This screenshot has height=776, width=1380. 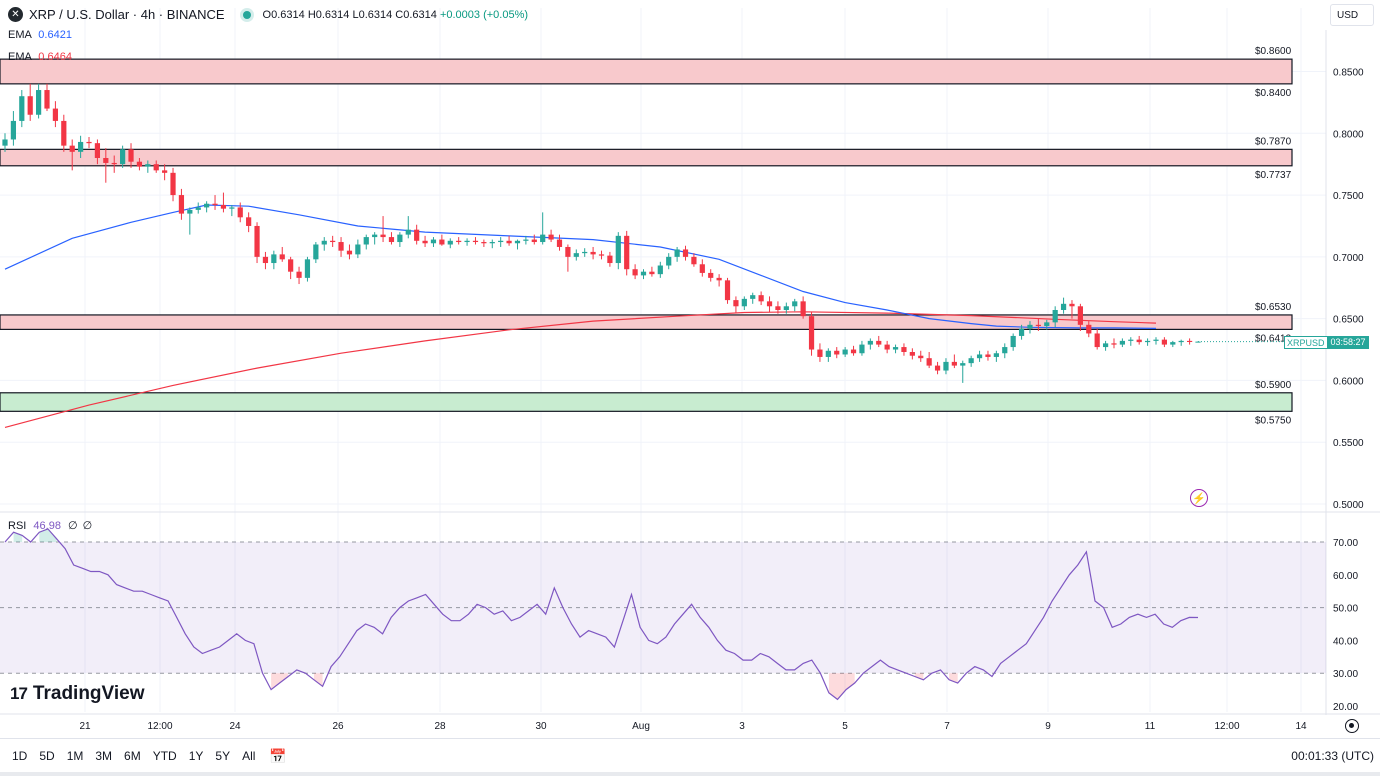 What do you see at coordinates (40, 57) in the screenshot?
I see `ema-slow-legend: EMA 0.6464` at bounding box center [40, 57].